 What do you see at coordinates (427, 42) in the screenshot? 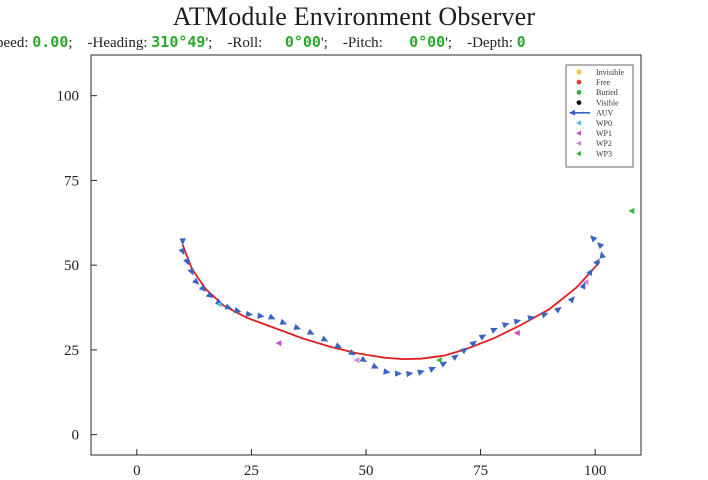
I see `pitch-value: 0°00` at bounding box center [427, 42].